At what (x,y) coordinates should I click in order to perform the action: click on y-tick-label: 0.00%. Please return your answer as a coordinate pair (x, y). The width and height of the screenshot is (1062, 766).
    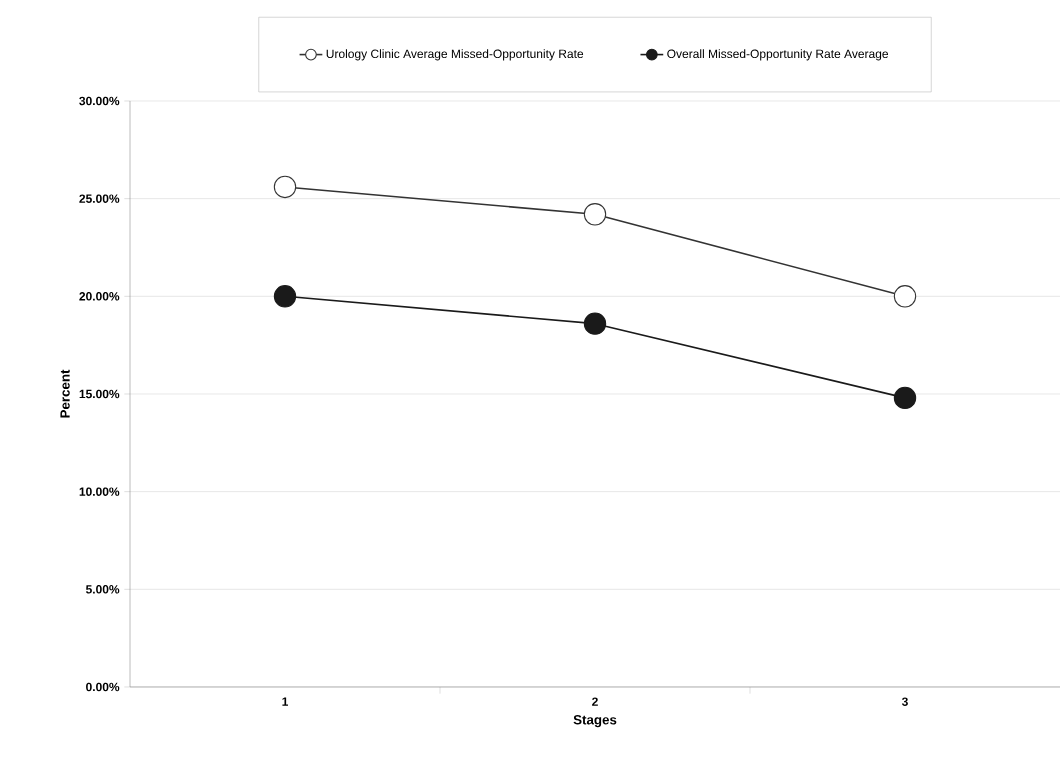
    Looking at the image, I should click on (103, 687).